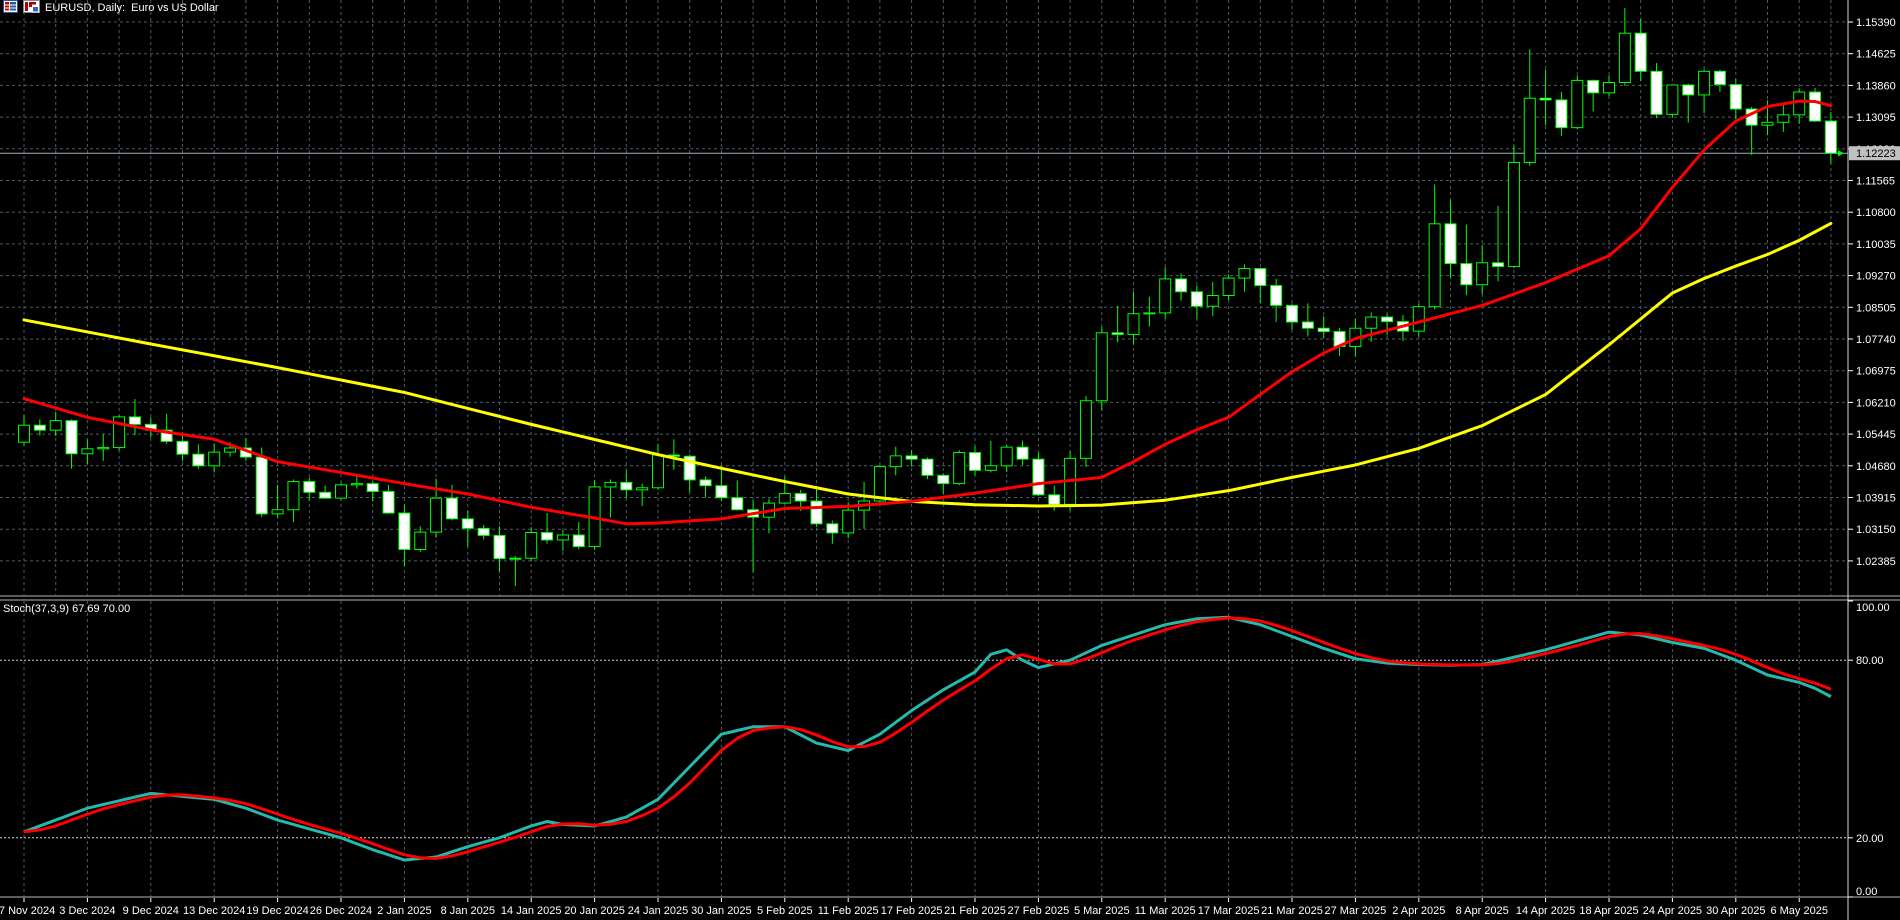 This screenshot has width=1900, height=920. Describe the element at coordinates (1876, 277) in the screenshot. I see `price-tick-label: 1.09270` at that location.